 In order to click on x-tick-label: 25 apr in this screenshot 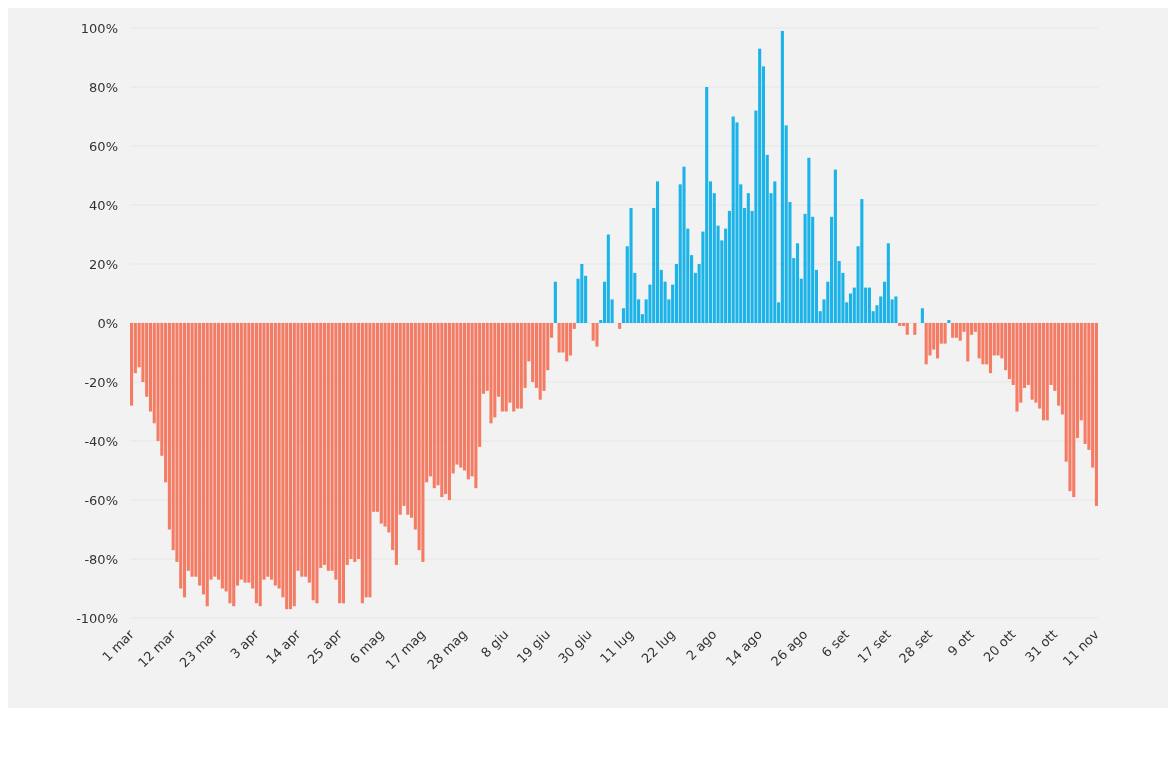, I will do `click(325, 647)`.